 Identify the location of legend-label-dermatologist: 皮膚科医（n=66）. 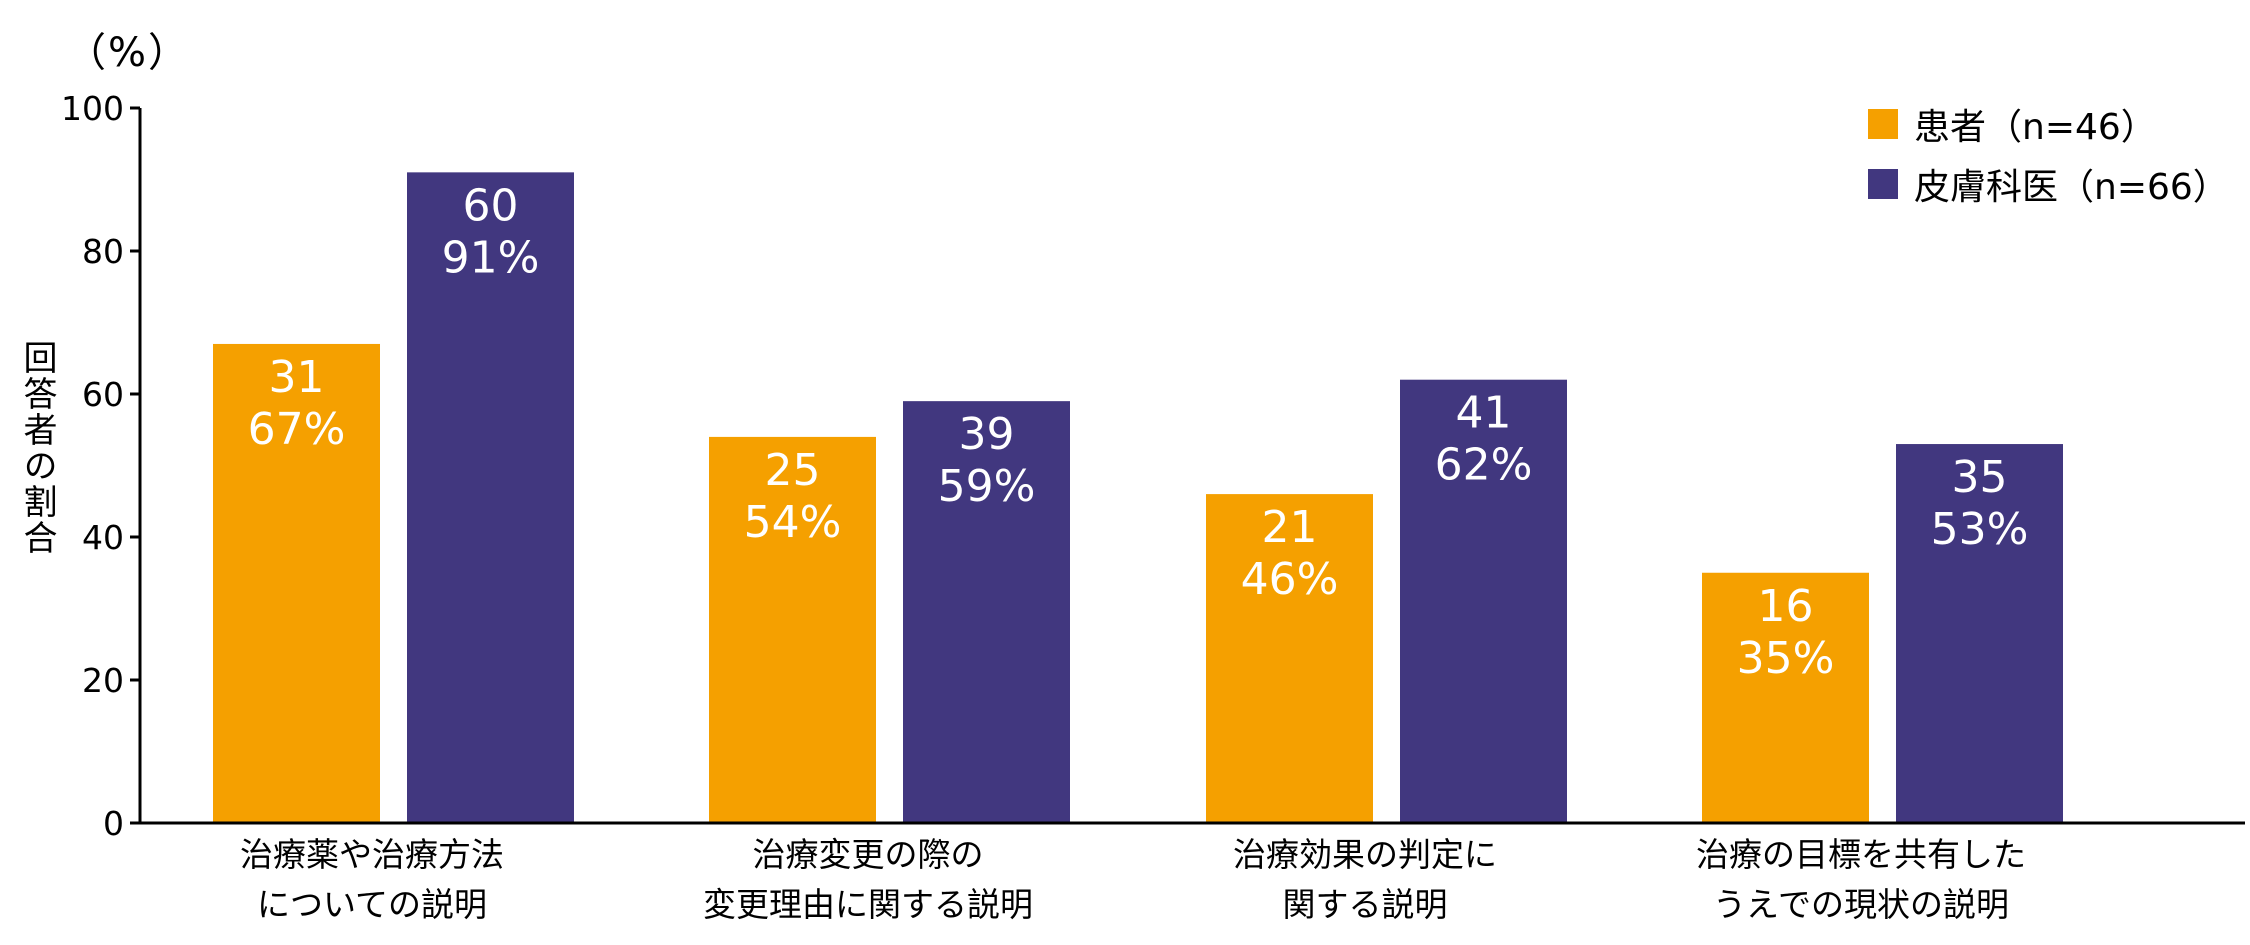
(2071, 187).